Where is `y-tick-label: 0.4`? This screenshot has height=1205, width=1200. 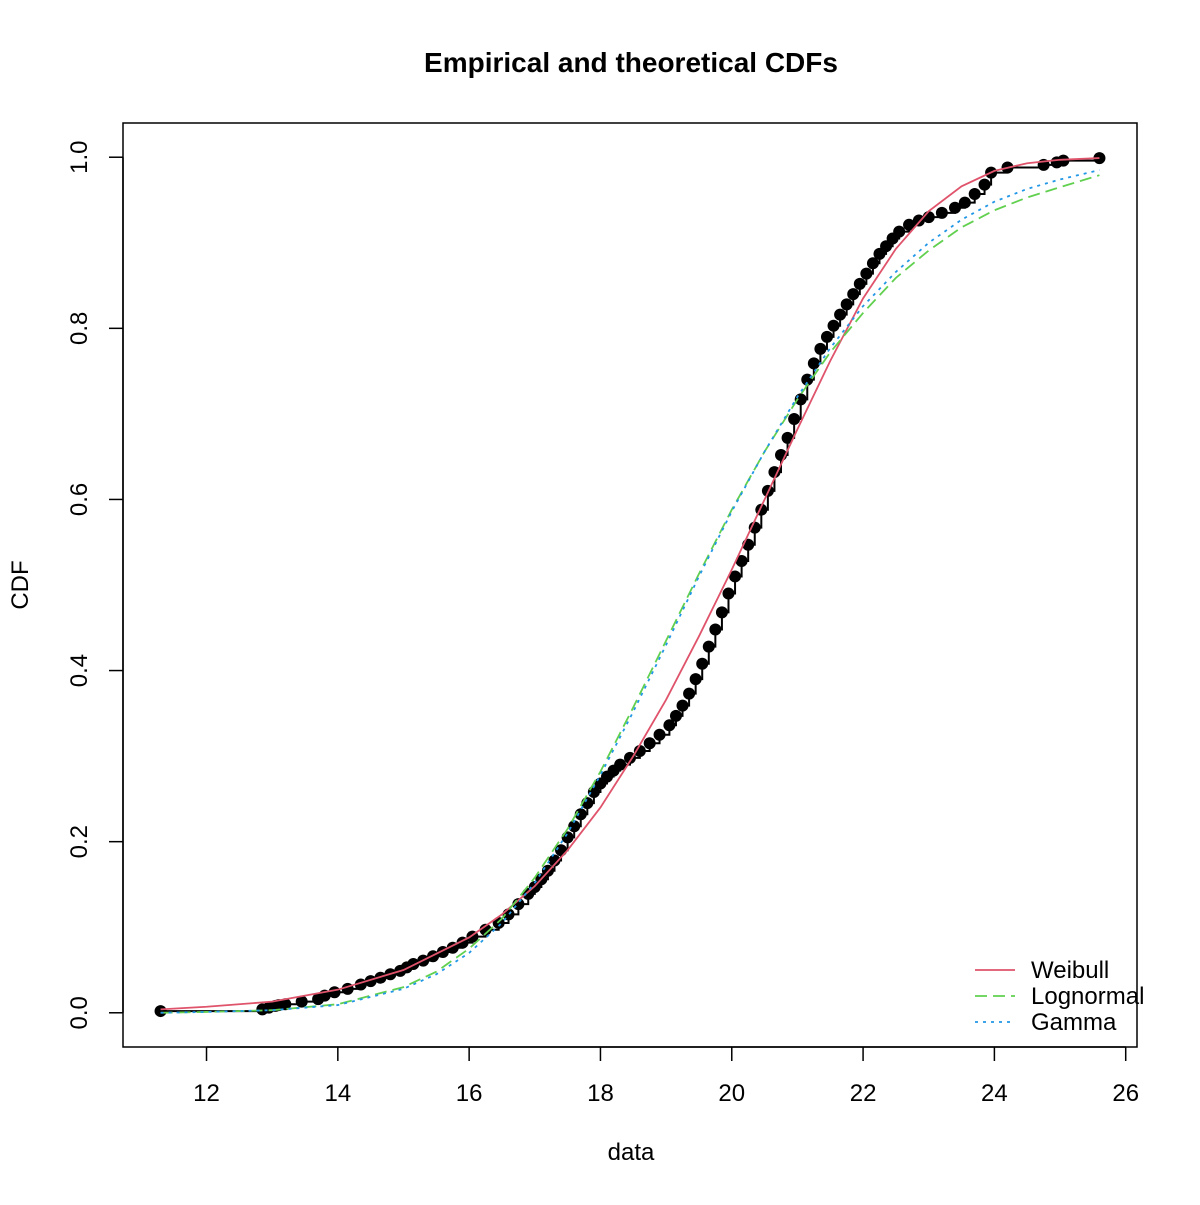 y-tick-label: 0.4 is located at coordinates (79, 670).